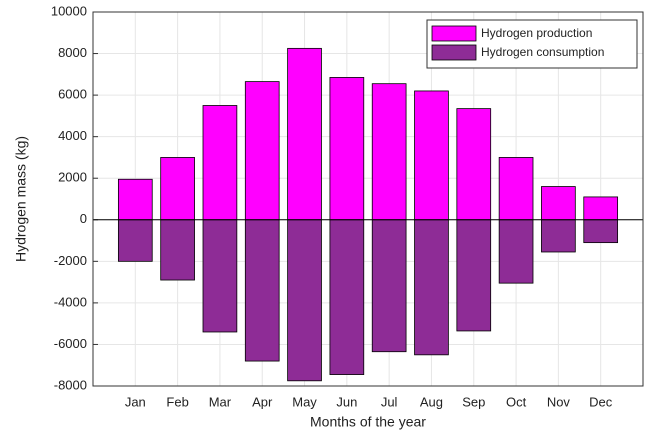 The width and height of the screenshot is (653, 434). Describe the element at coordinates (389, 401) in the screenshot. I see `x-tick-label: Jul` at that location.